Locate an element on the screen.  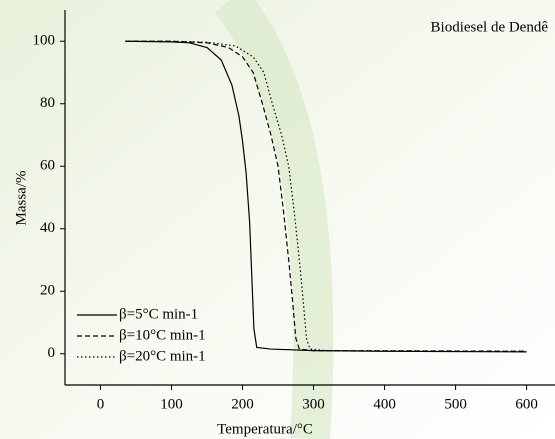
legend-label: β=10°C min-1 is located at coordinates (162, 335).